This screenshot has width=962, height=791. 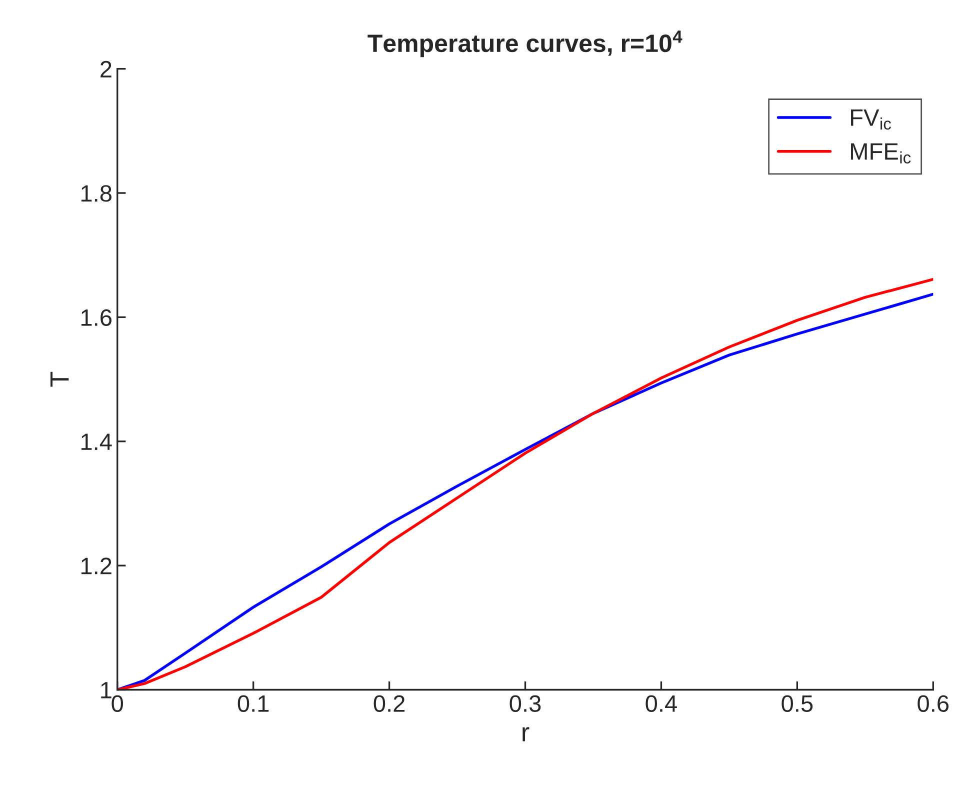 What do you see at coordinates (118, 703) in the screenshot?
I see `x-tick-label: 0` at bounding box center [118, 703].